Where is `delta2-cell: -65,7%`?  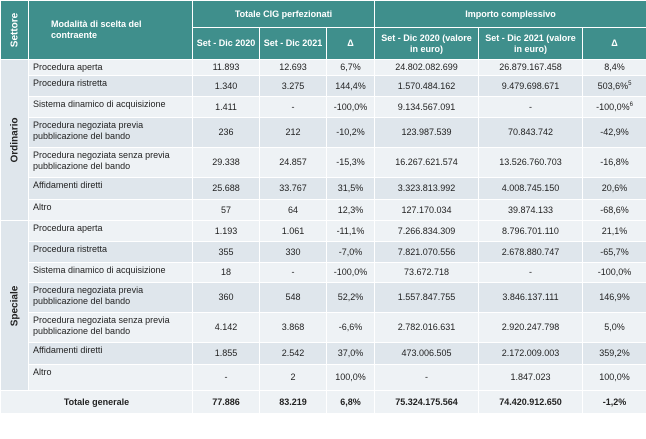
delta2-cell: -65,7% is located at coordinates (613, 252).